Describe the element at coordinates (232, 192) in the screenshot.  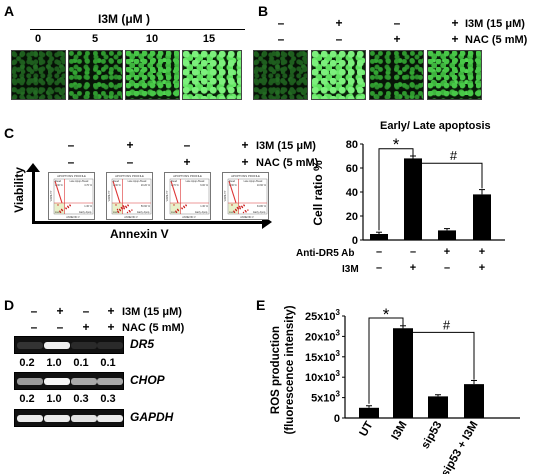
I see `flow-diag-line` at that location.